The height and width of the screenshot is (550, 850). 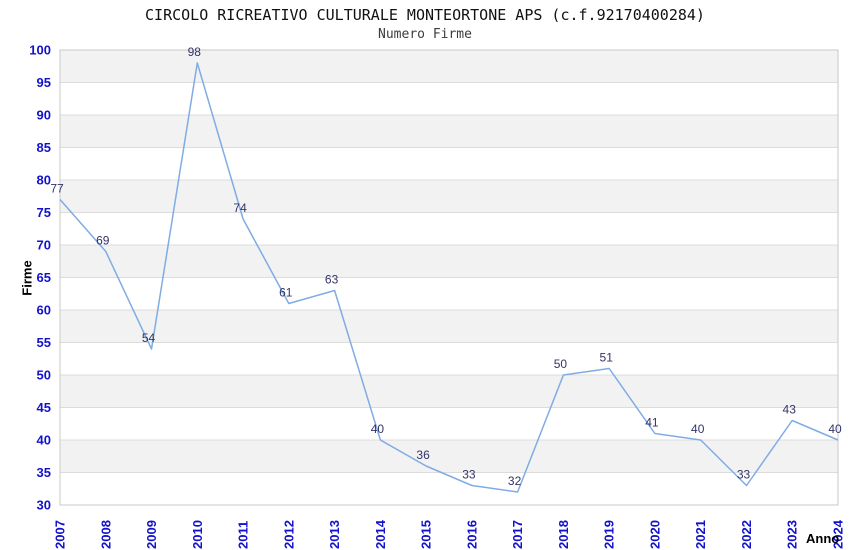 I want to click on x-tick-label: 2018, so click(x=563, y=534).